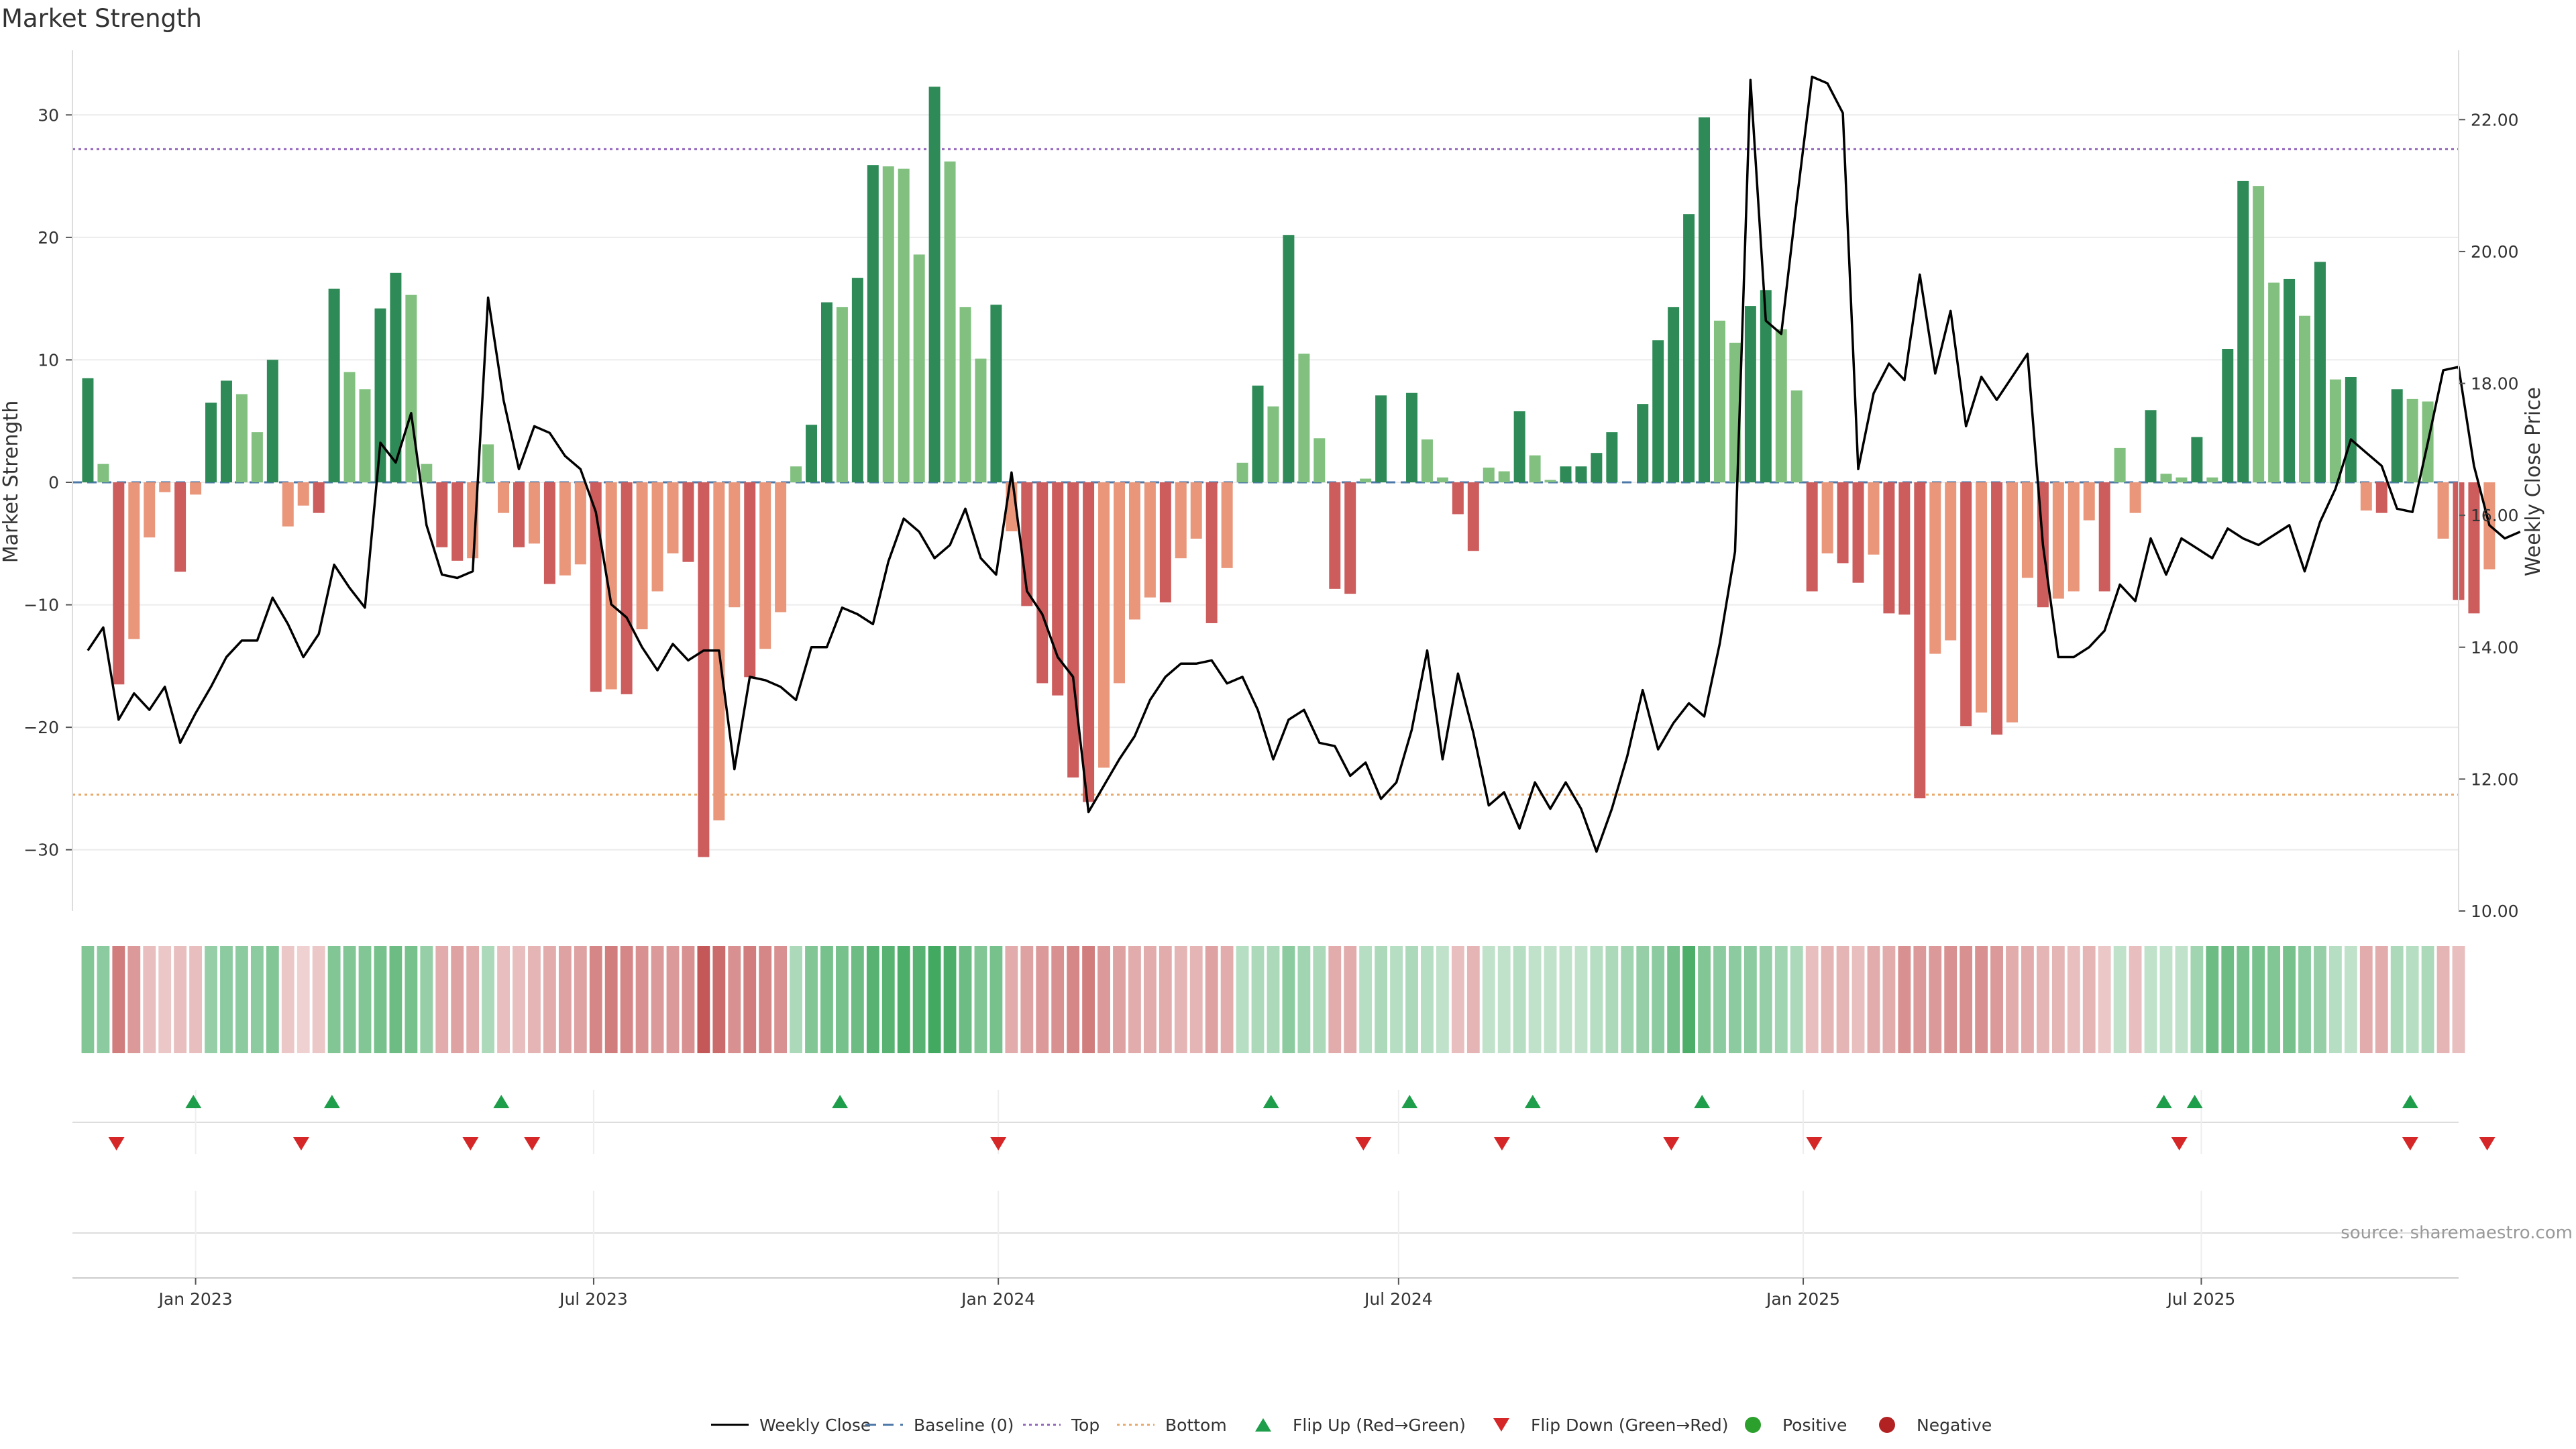  What do you see at coordinates (48, 360) in the screenshot?
I see `left-tick-label: 10` at bounding box center [48, 360].